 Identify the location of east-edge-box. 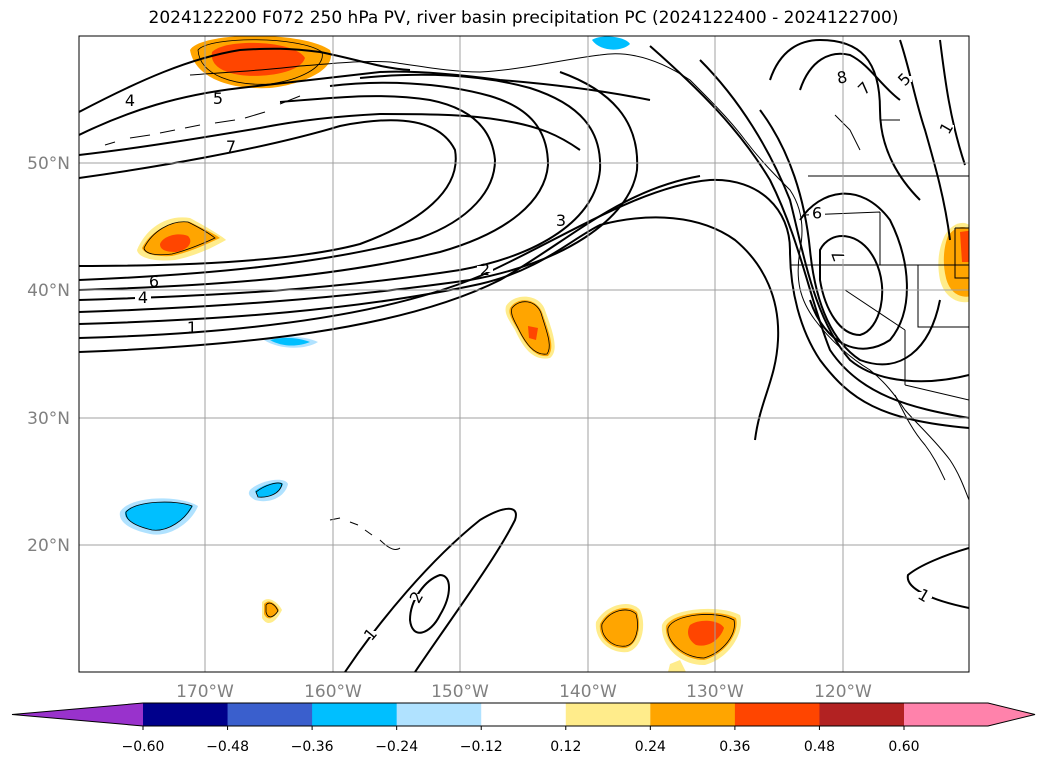
(961, 253).